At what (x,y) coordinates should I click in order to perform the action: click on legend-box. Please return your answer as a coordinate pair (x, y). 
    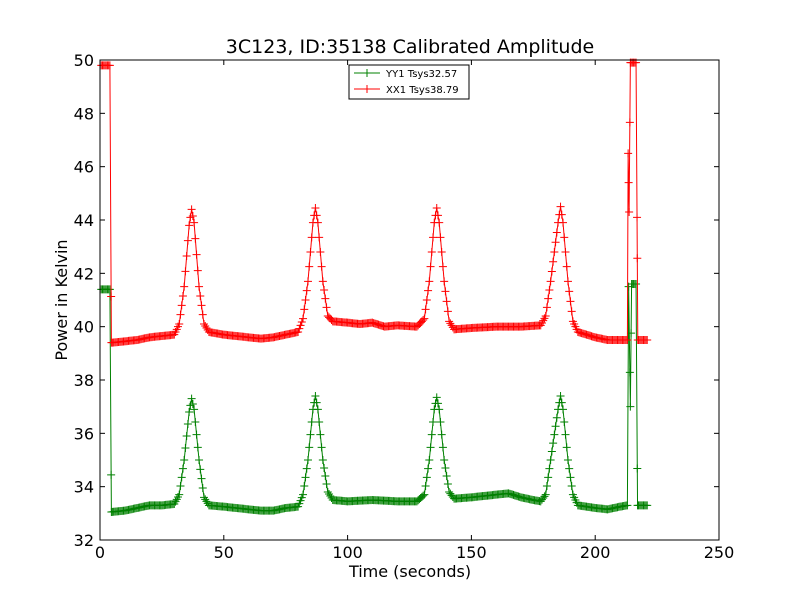
    Looking at the image, I should click on (409, 82).